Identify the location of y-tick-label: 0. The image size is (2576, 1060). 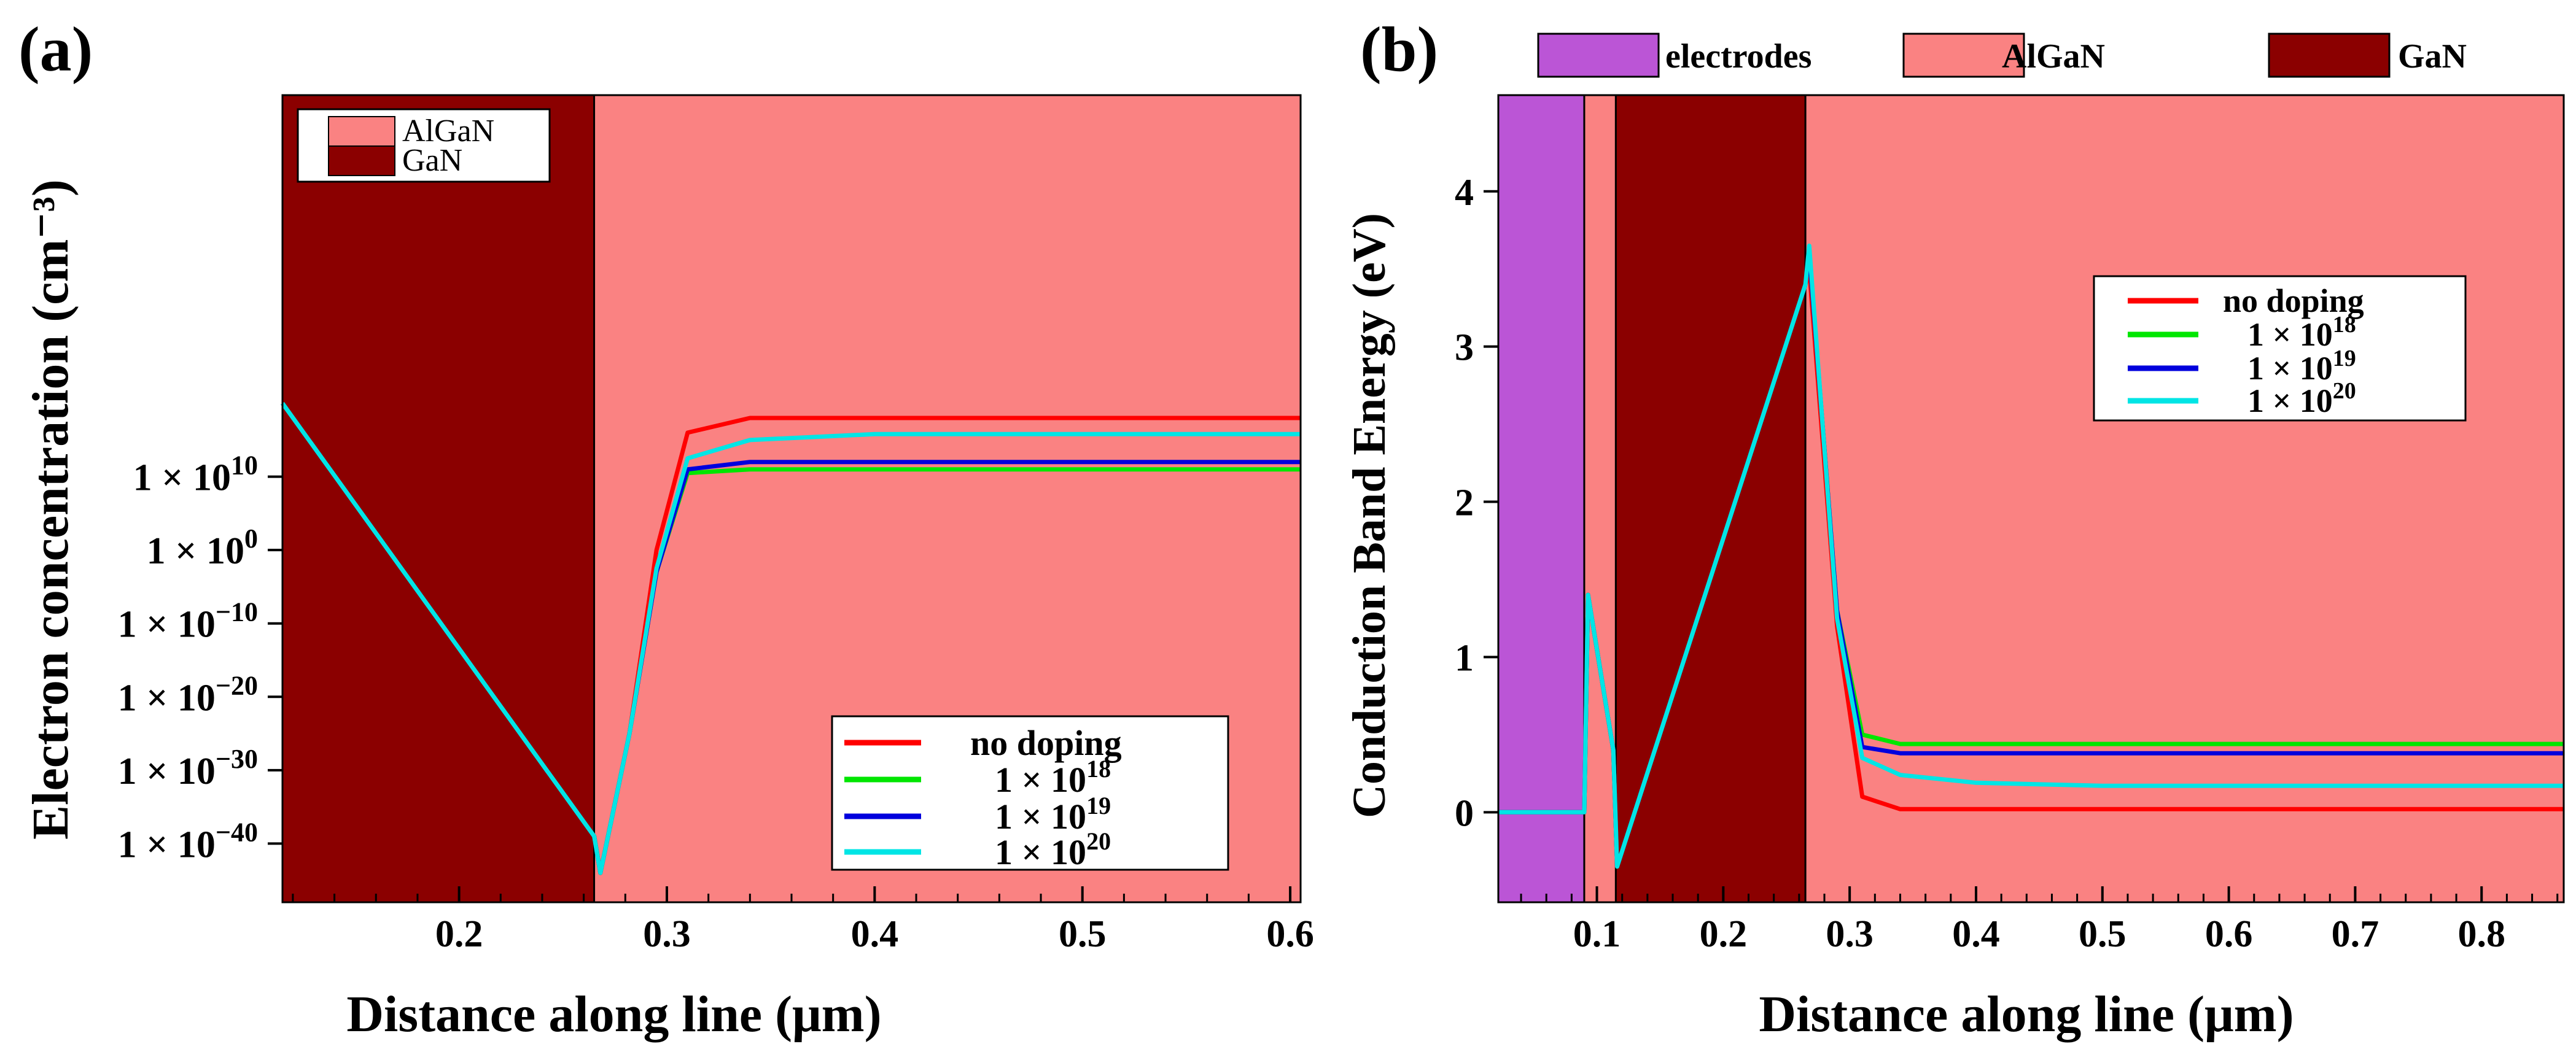
(1464, 813).